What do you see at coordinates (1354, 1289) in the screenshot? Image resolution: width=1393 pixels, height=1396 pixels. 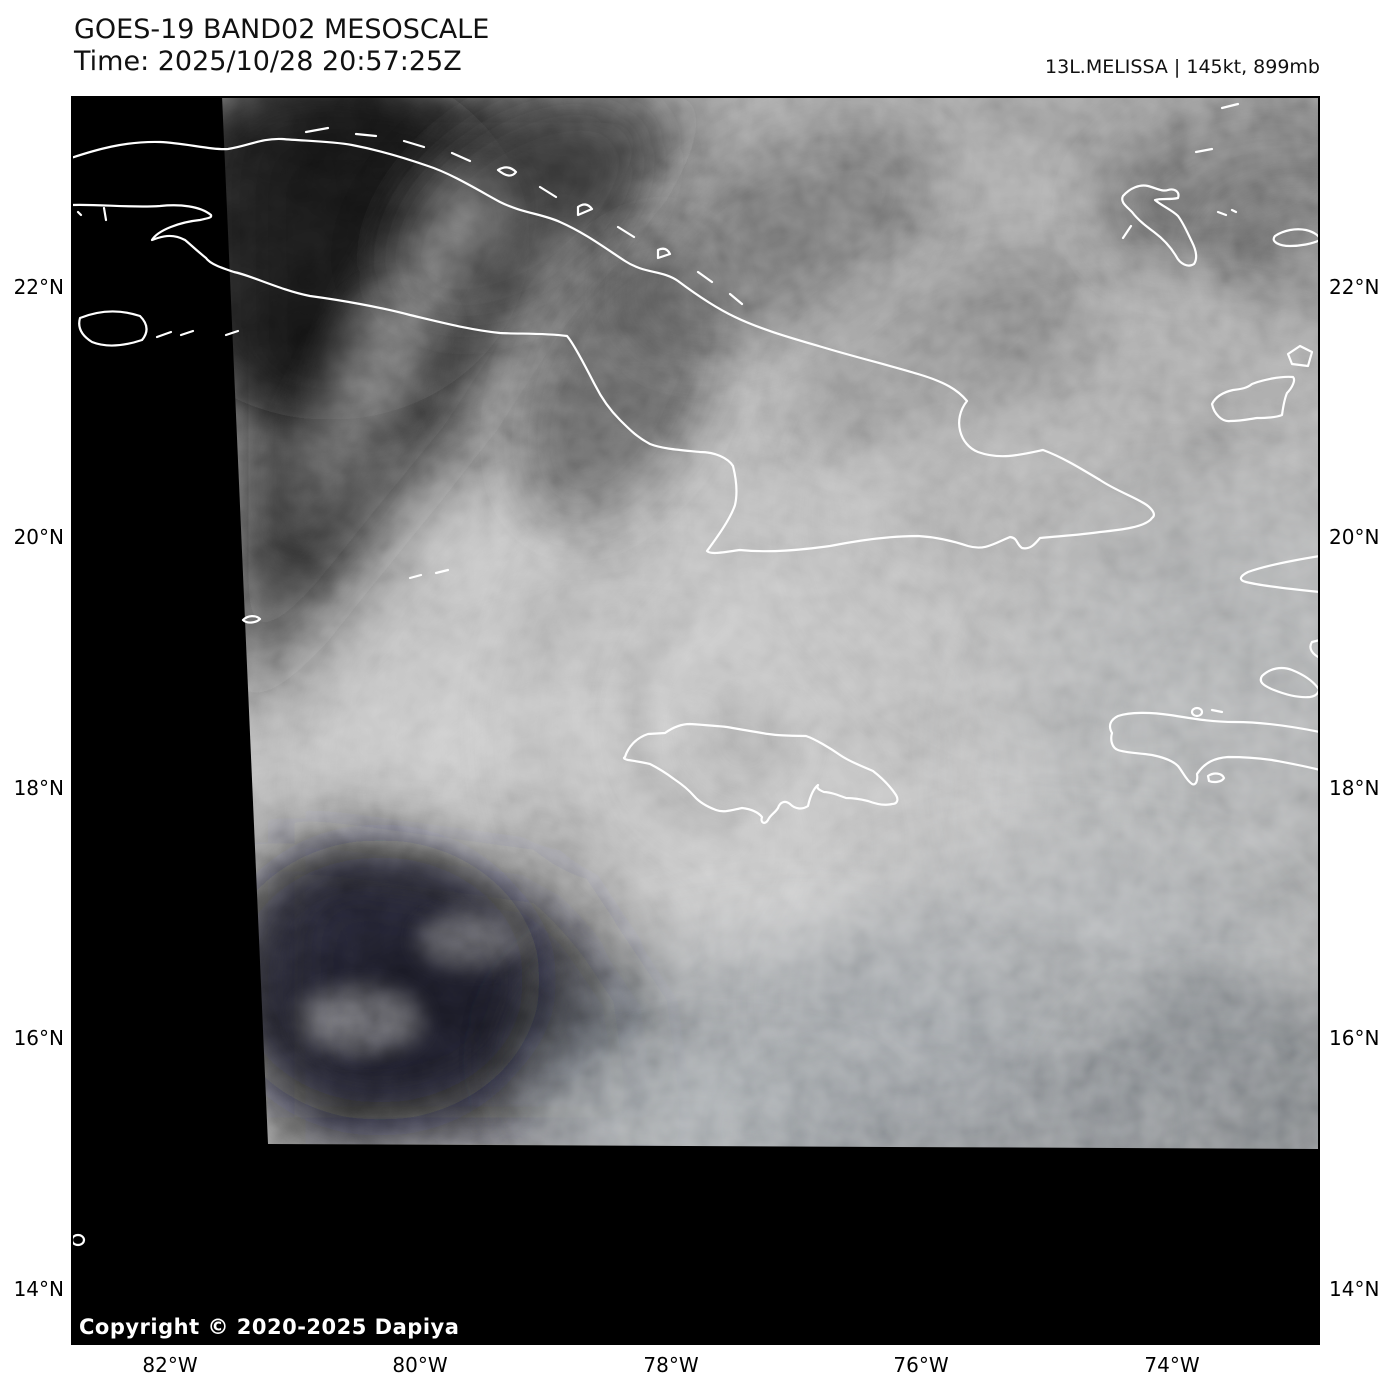 I see `lat-label-right-14n: 14°N` at bounding box center [1354, 1289].